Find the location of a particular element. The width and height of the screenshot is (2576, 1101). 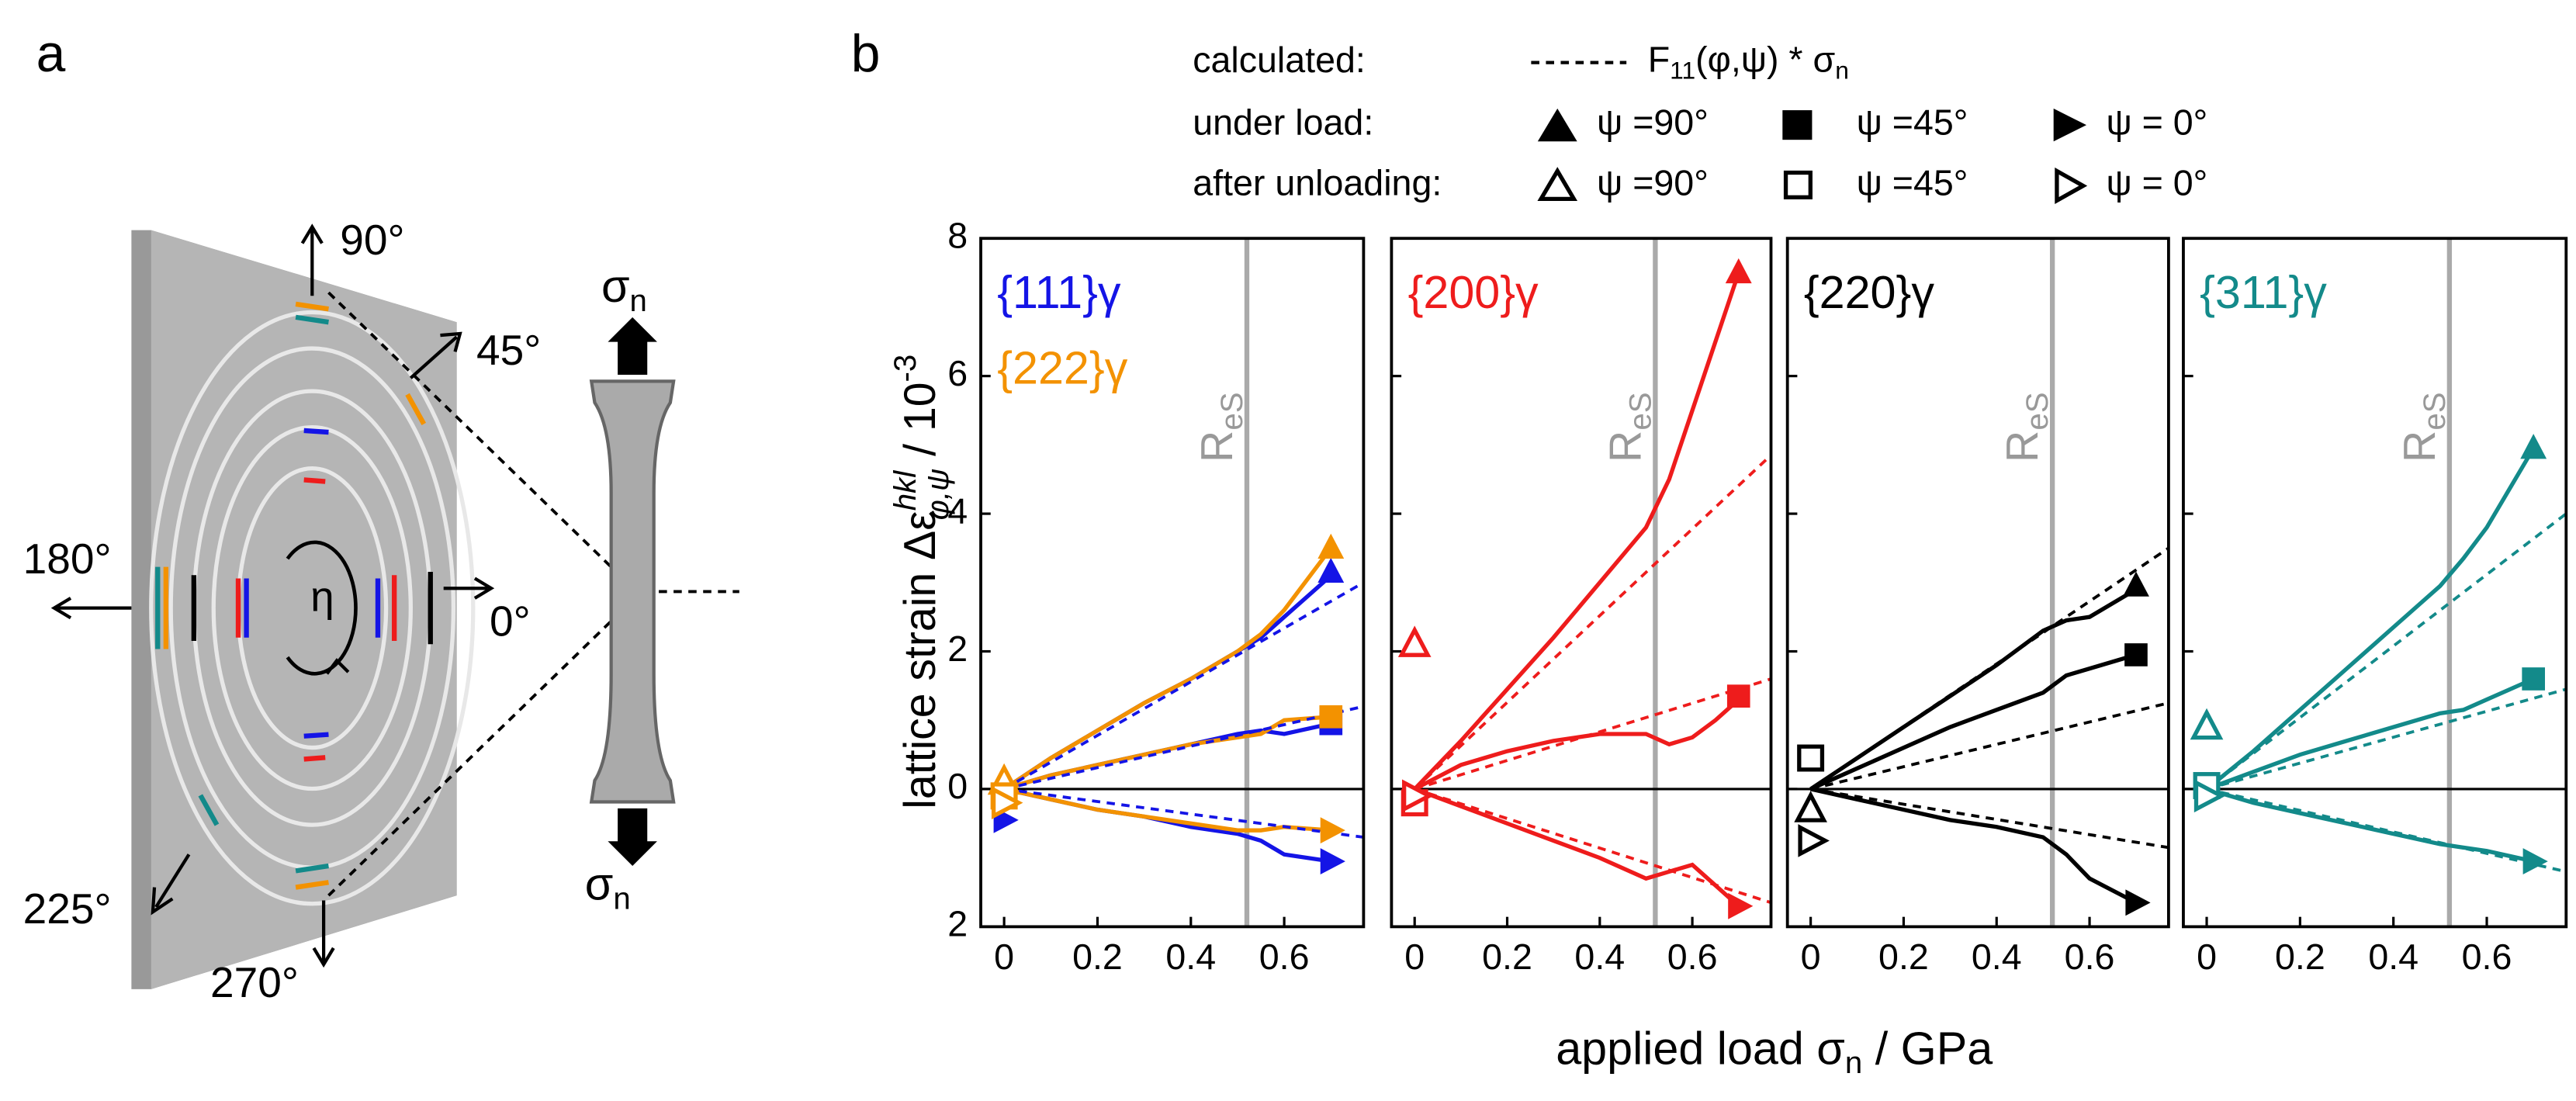

panel-letter: a is located at coordinates (51, 54).